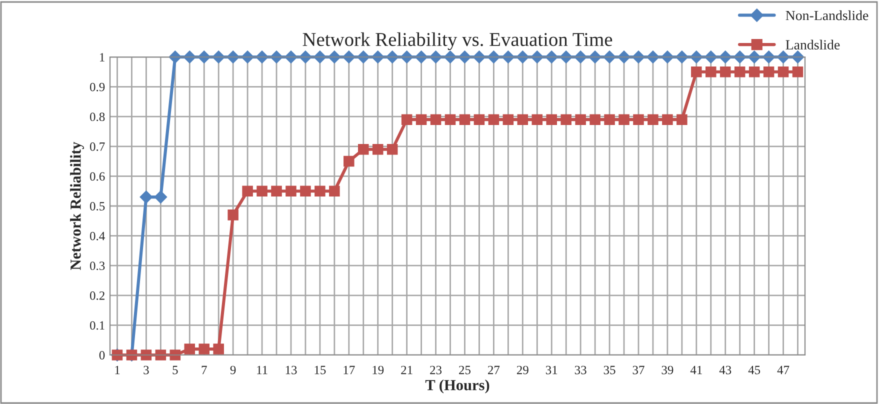 The height and width of the screenshot is (404, 879). What do you see at coordinates (77, 206) in the screenshot?
I see `y-axis-title: Network Reliability` at bounding box center [77, 206].